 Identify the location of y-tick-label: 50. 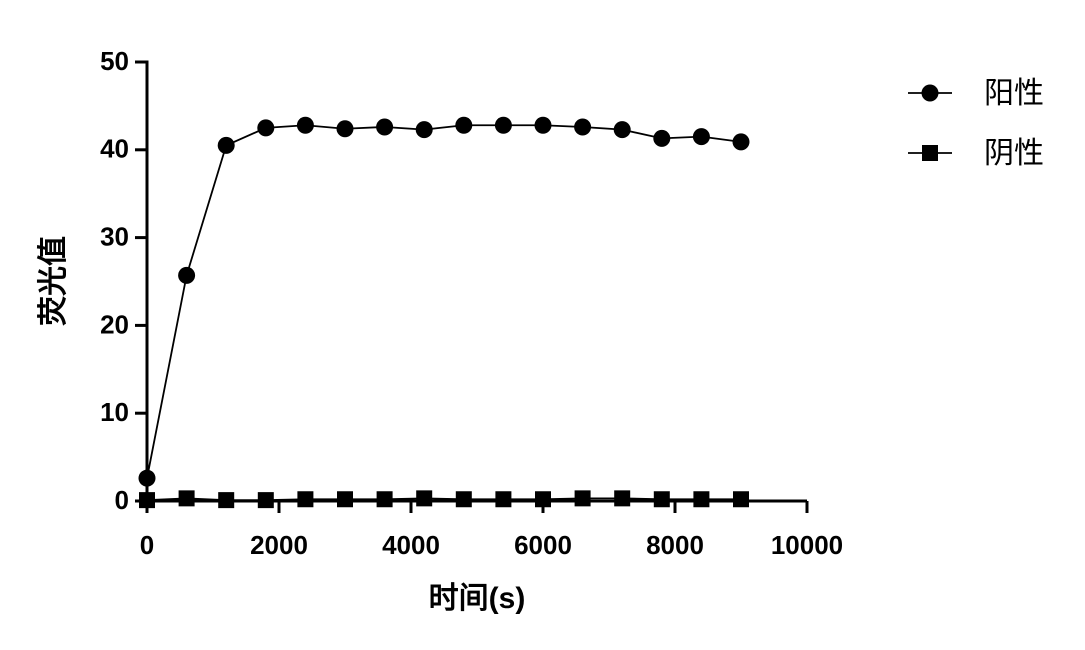
(114, 61).